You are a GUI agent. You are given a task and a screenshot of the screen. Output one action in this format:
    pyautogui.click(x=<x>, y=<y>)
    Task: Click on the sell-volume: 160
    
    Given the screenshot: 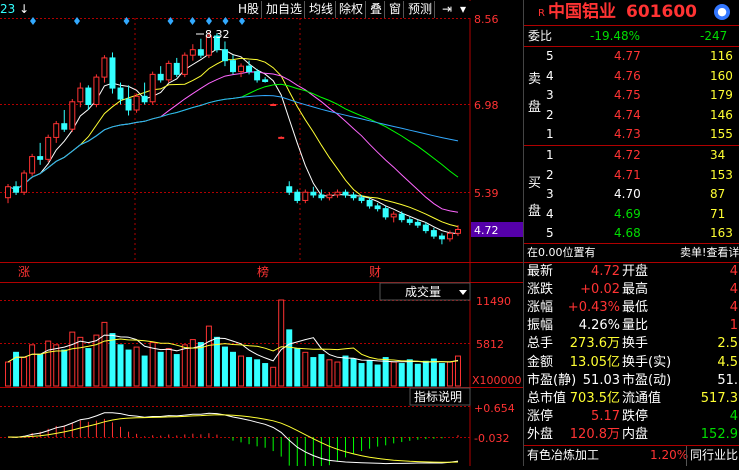 What is the action you would take?
    pyautogui.click(x=721, y=75)
    